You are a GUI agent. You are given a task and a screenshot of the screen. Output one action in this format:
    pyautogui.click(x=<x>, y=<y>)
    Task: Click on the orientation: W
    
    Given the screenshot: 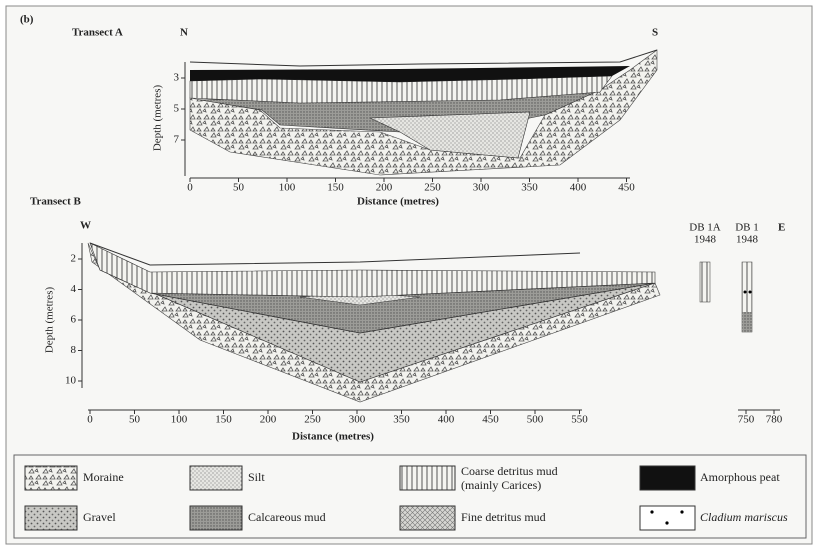 What is the action you would take?
    pyautogui.click(x=85, y=226)
    